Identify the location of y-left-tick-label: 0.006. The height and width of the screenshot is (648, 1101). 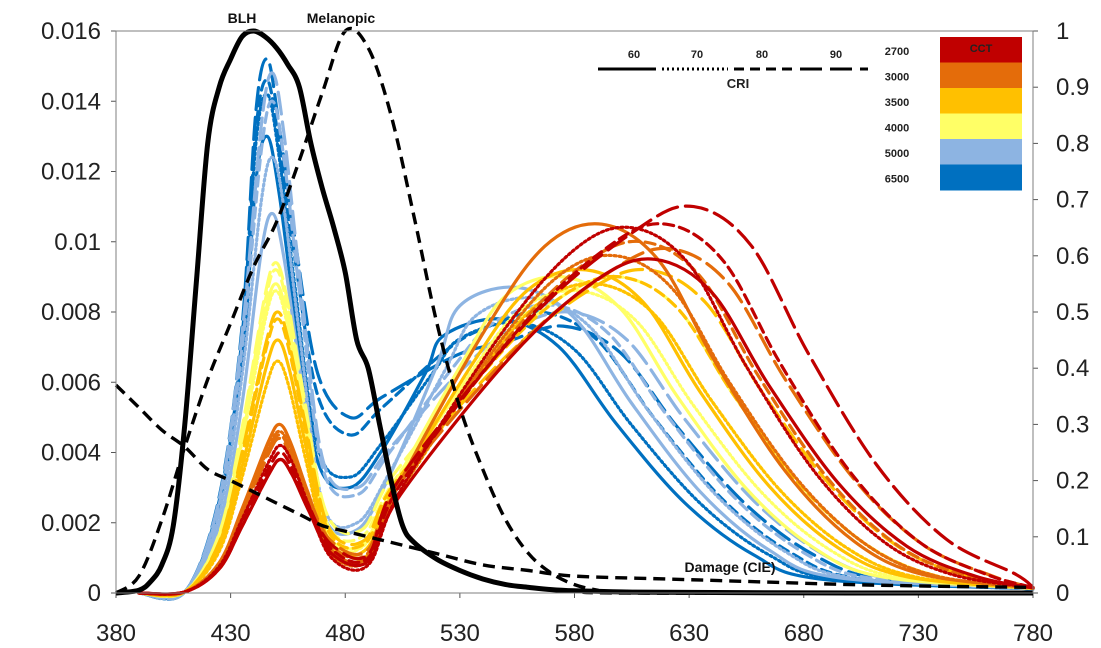
(71, 382).